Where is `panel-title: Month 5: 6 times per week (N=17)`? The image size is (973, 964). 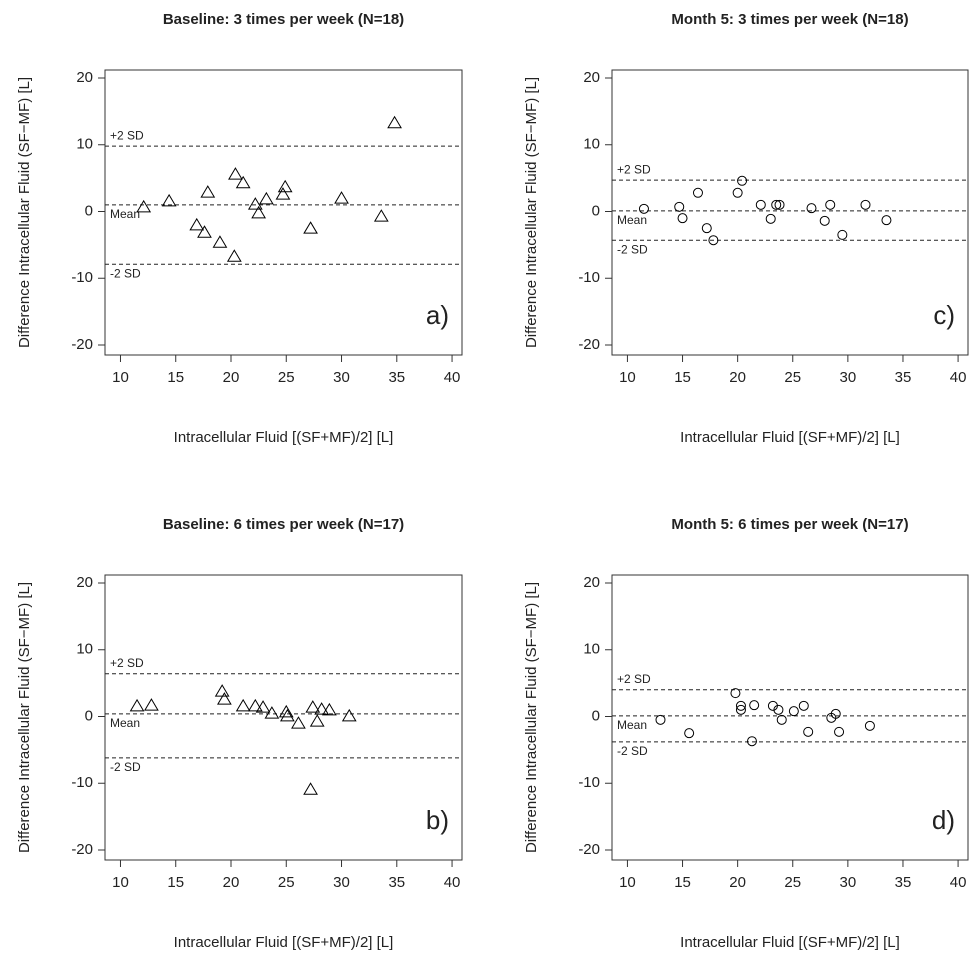
panel-title: Month 5: 6 times per week (N=17) is located at coordinates (789, 524).